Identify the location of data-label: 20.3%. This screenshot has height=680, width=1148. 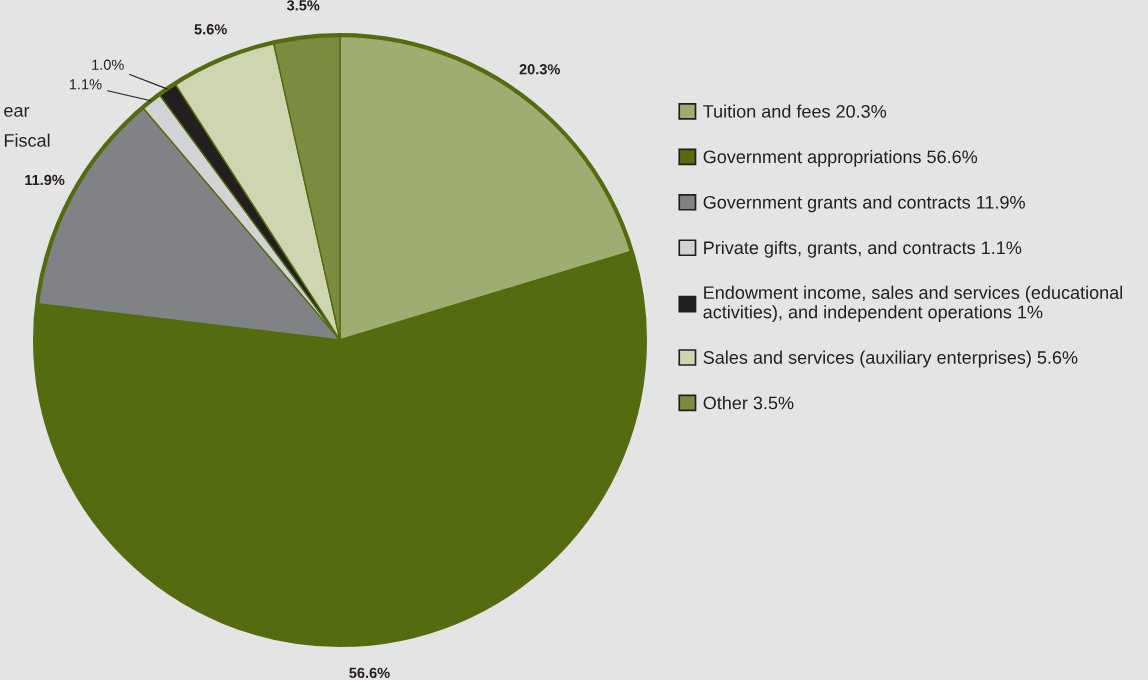
(539, 69).